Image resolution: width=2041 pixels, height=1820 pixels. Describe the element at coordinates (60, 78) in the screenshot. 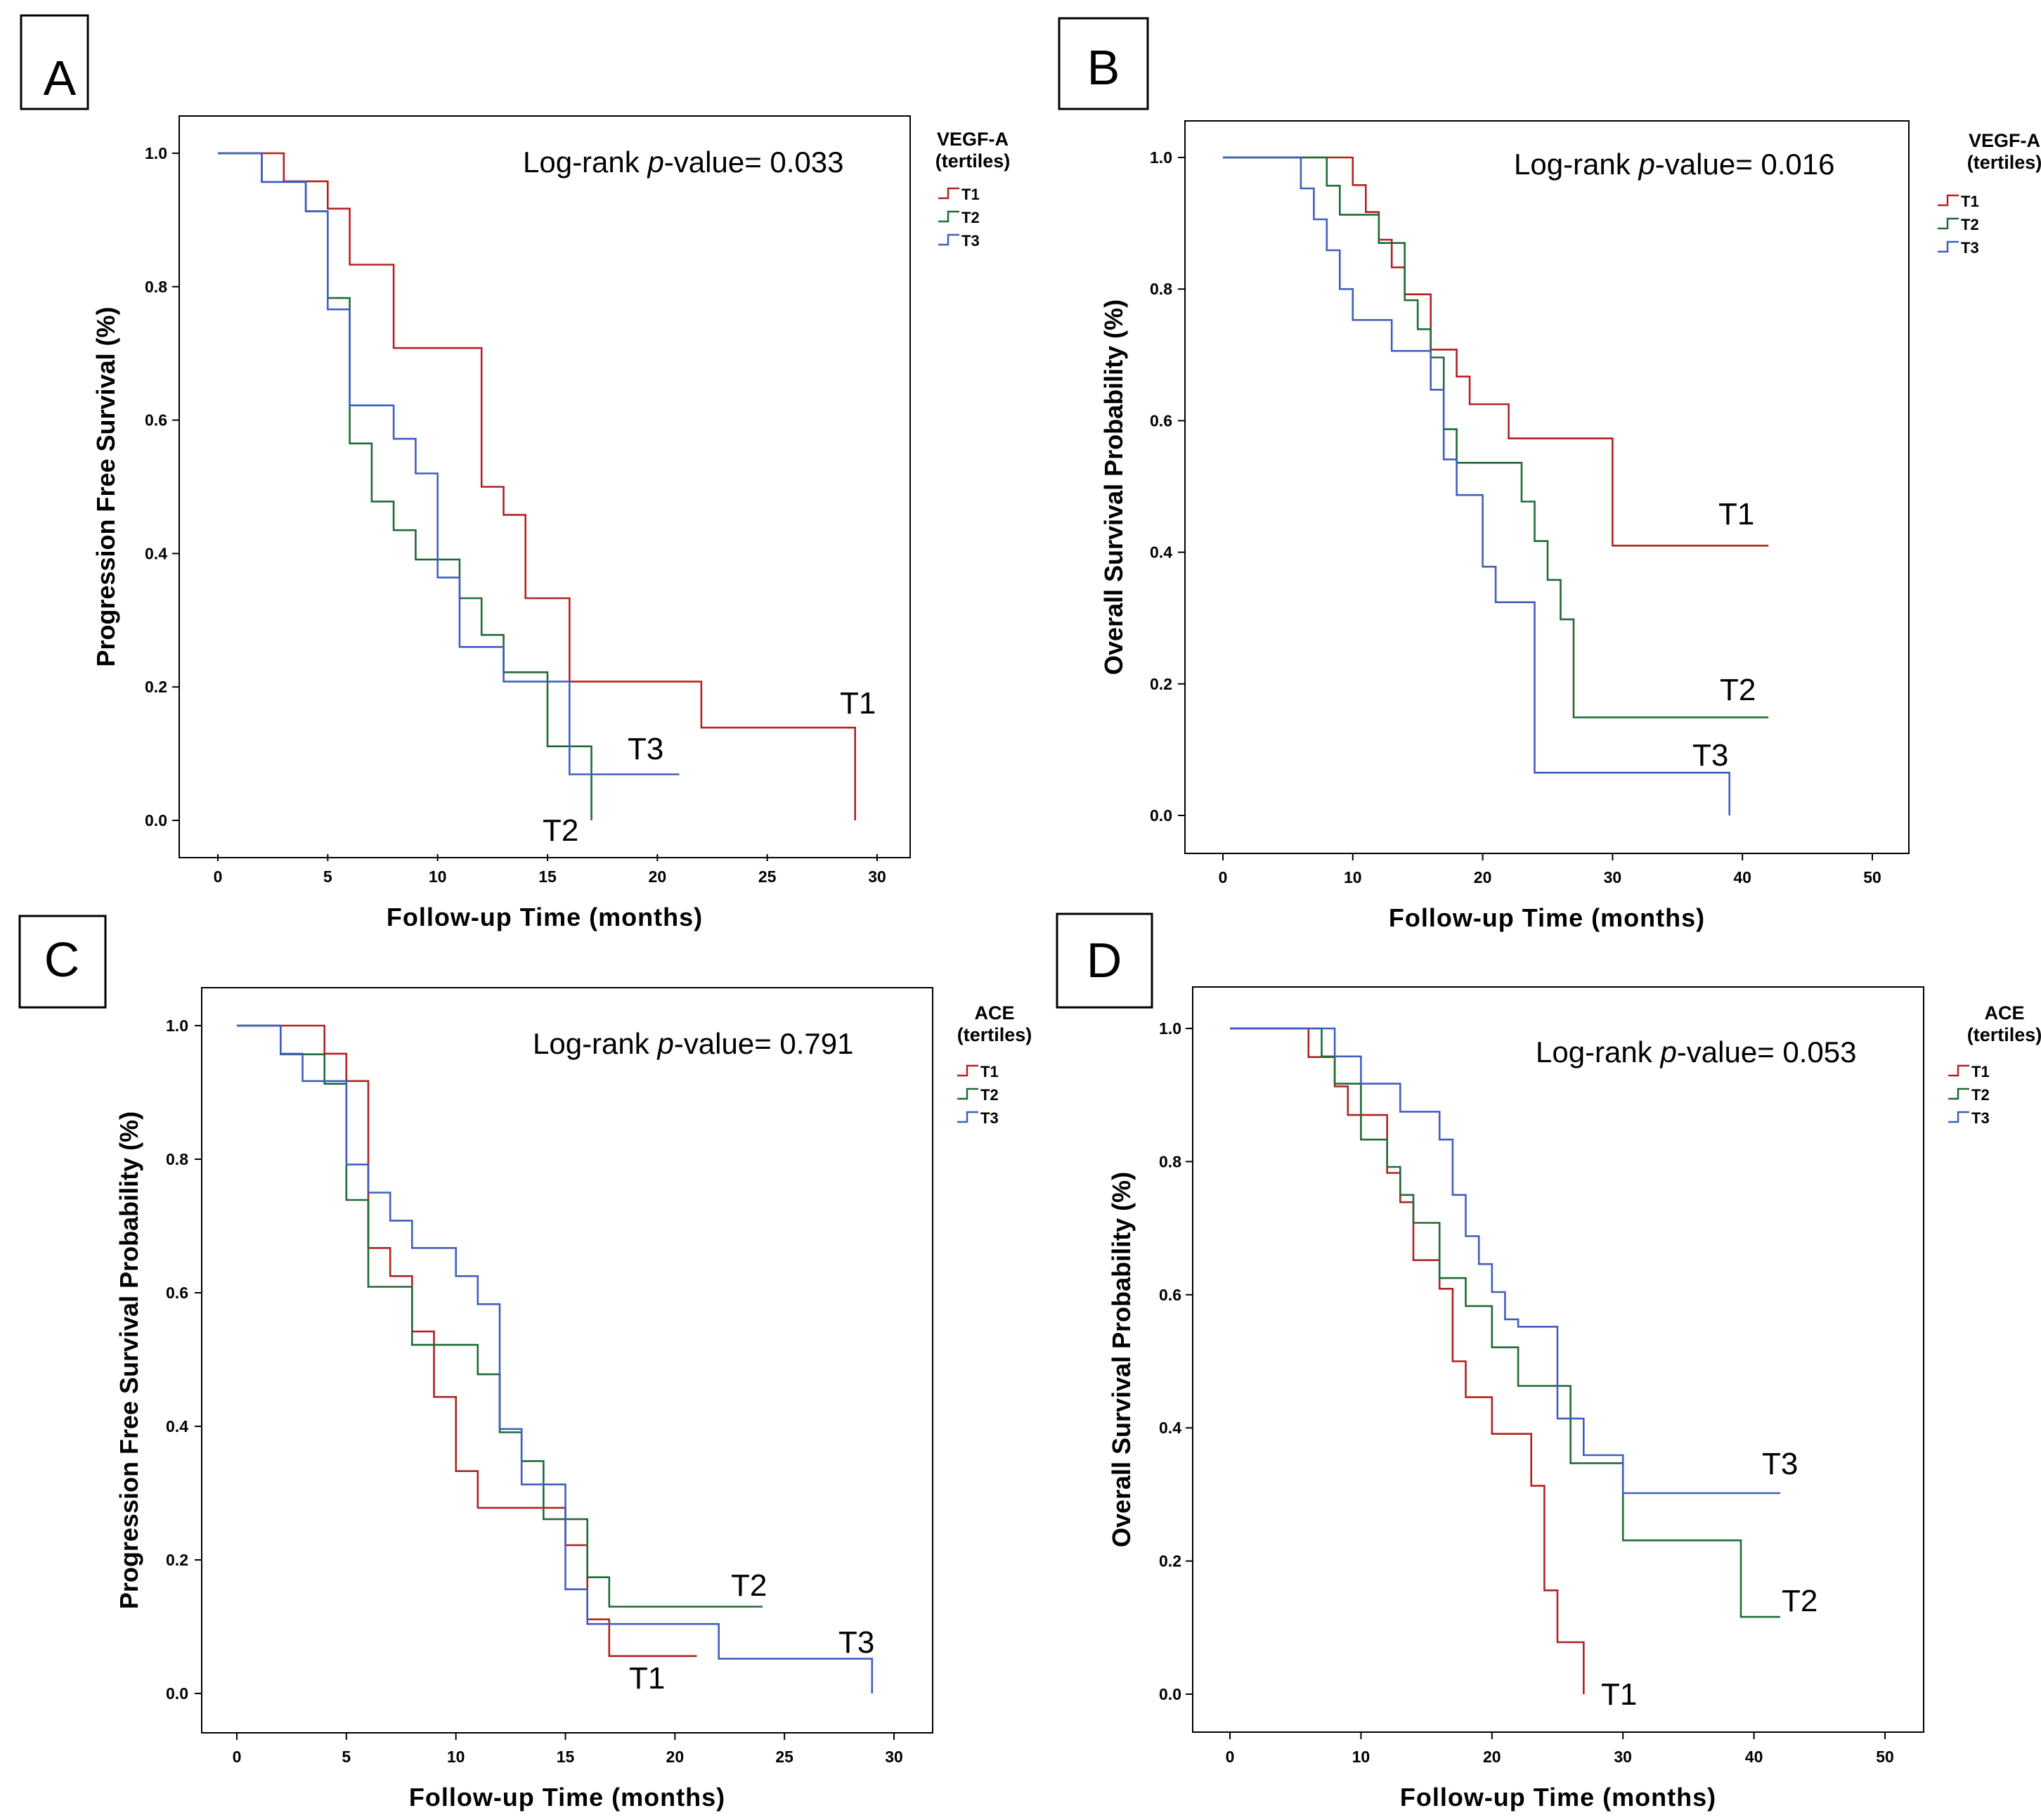

I see `panel-label: A` at that location.